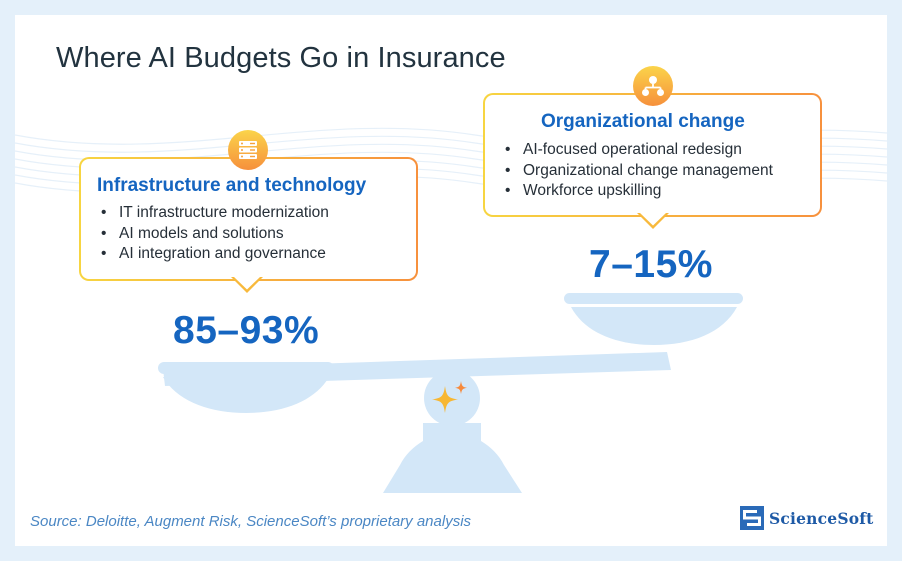 Image resolution: width=902 pixels, height=561 pixels. I want to click on organizational-callout-tail, so click(653, 221).